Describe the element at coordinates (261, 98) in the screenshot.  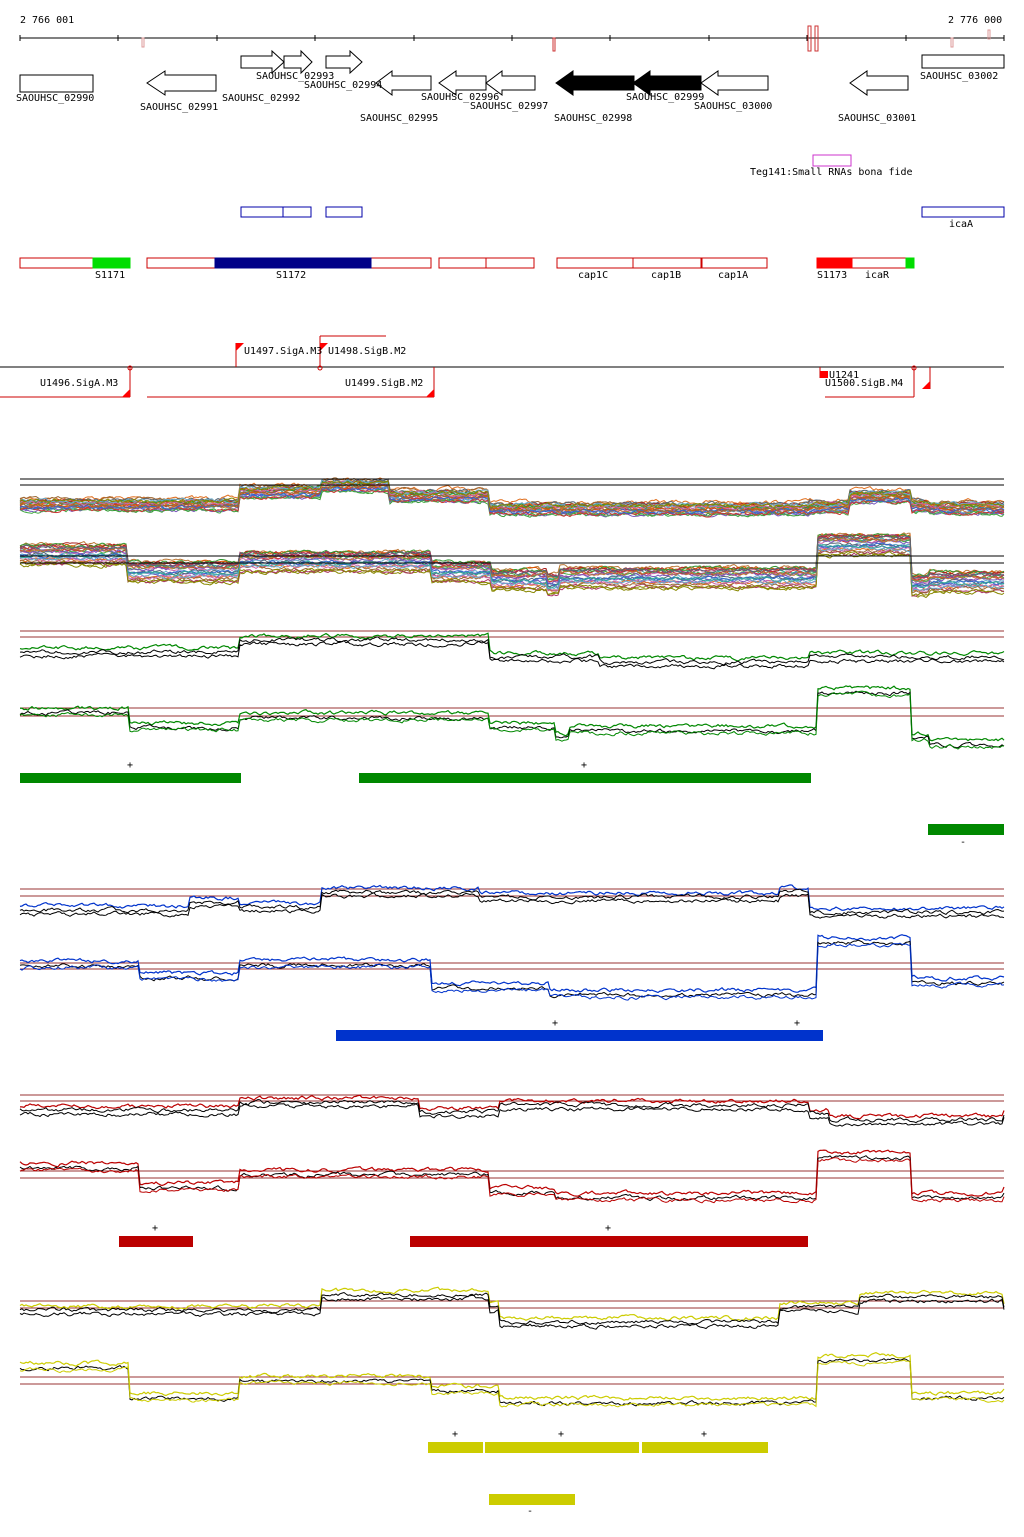
I see `gene-label: SAOUHSC_02992` at that location.